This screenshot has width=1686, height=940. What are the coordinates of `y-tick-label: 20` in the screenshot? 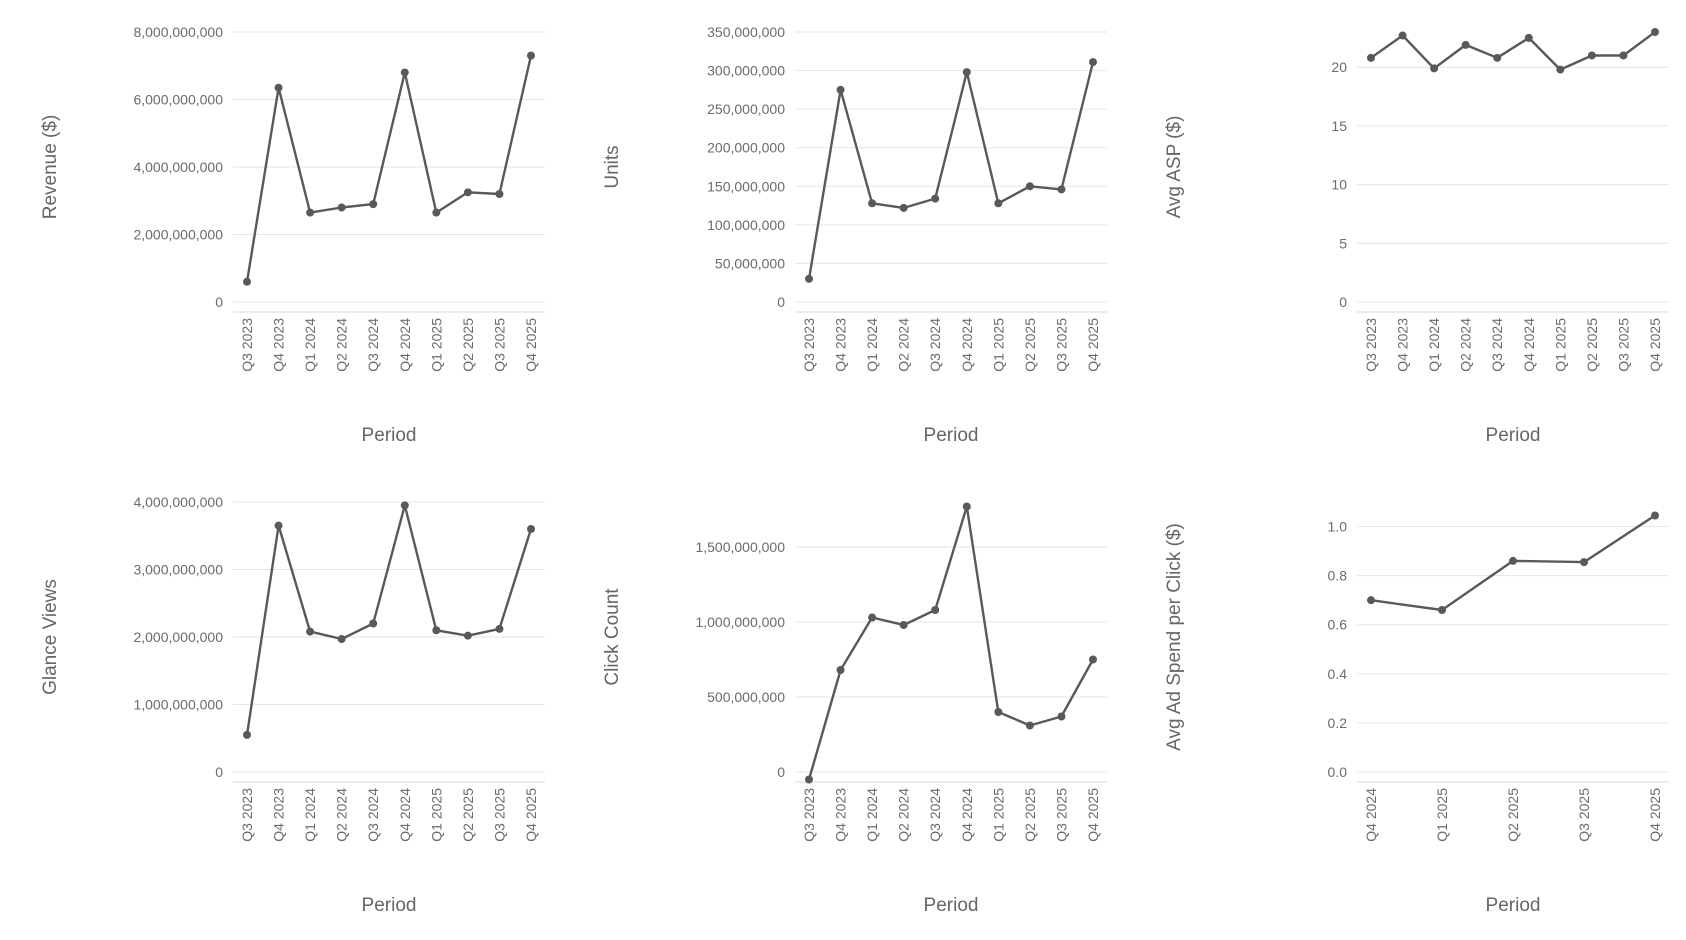 It's located at (1339, 67).